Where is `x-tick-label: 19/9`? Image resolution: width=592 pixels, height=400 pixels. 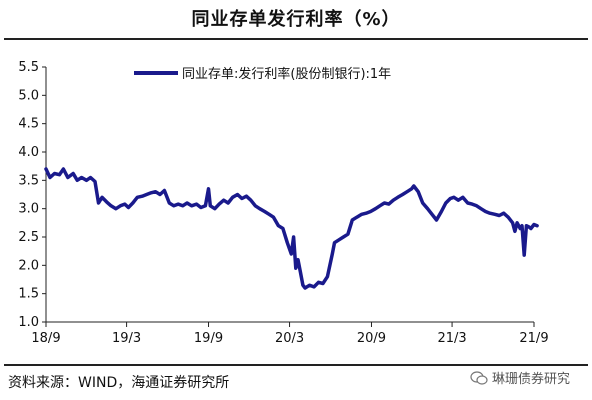
x-tick-label: 19/9 is located at coordinates (208, 338).